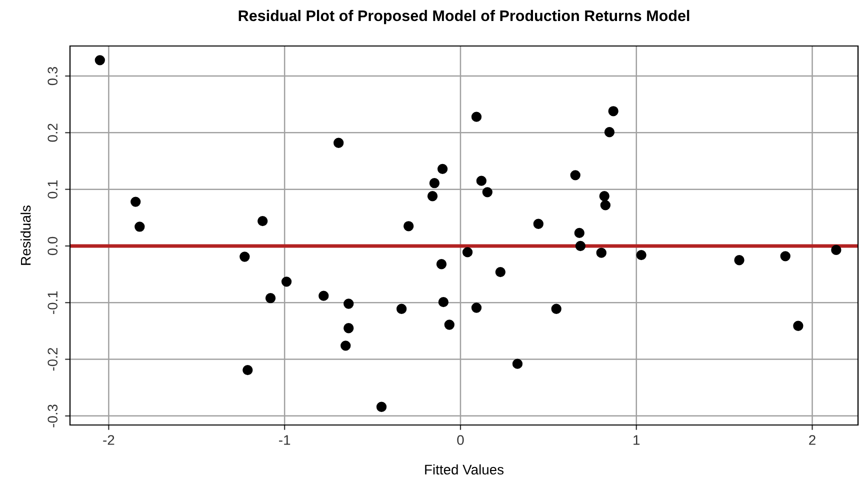 This screenshot has height=484, width=859. What do you see at coordinates (284, 440) in the screenshot?
I see `x-tick-label: -1` at bounding box center [284, 440].